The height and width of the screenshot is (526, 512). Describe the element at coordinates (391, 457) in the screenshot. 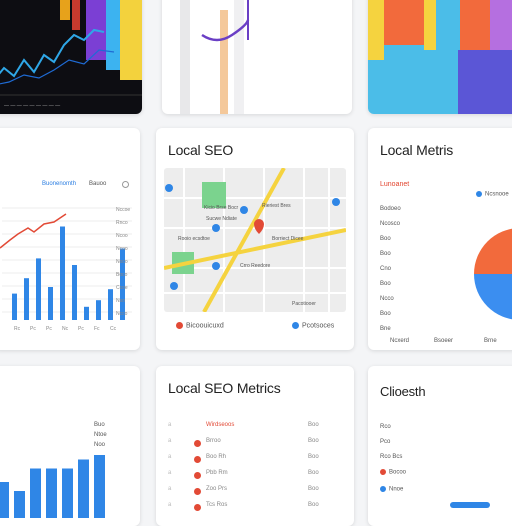

I see `growth-line: Rco Bcs` at that location.